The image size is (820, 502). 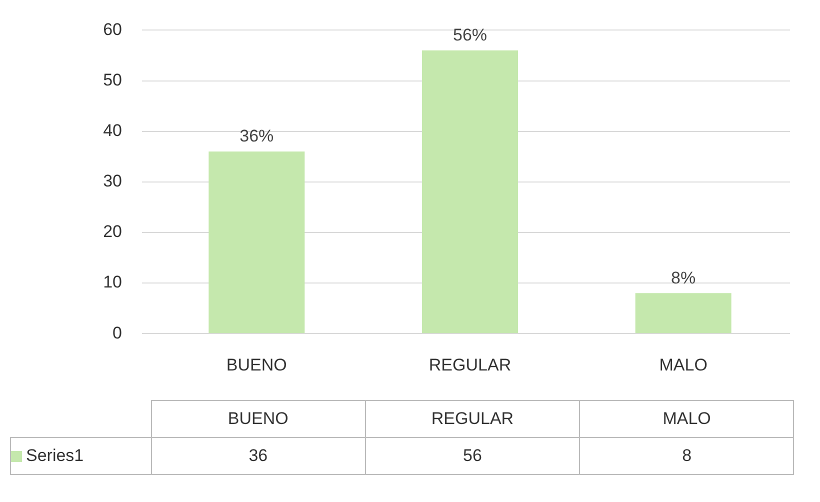 I want to click on y-tick-label: 30, so click(x=112, y=181).